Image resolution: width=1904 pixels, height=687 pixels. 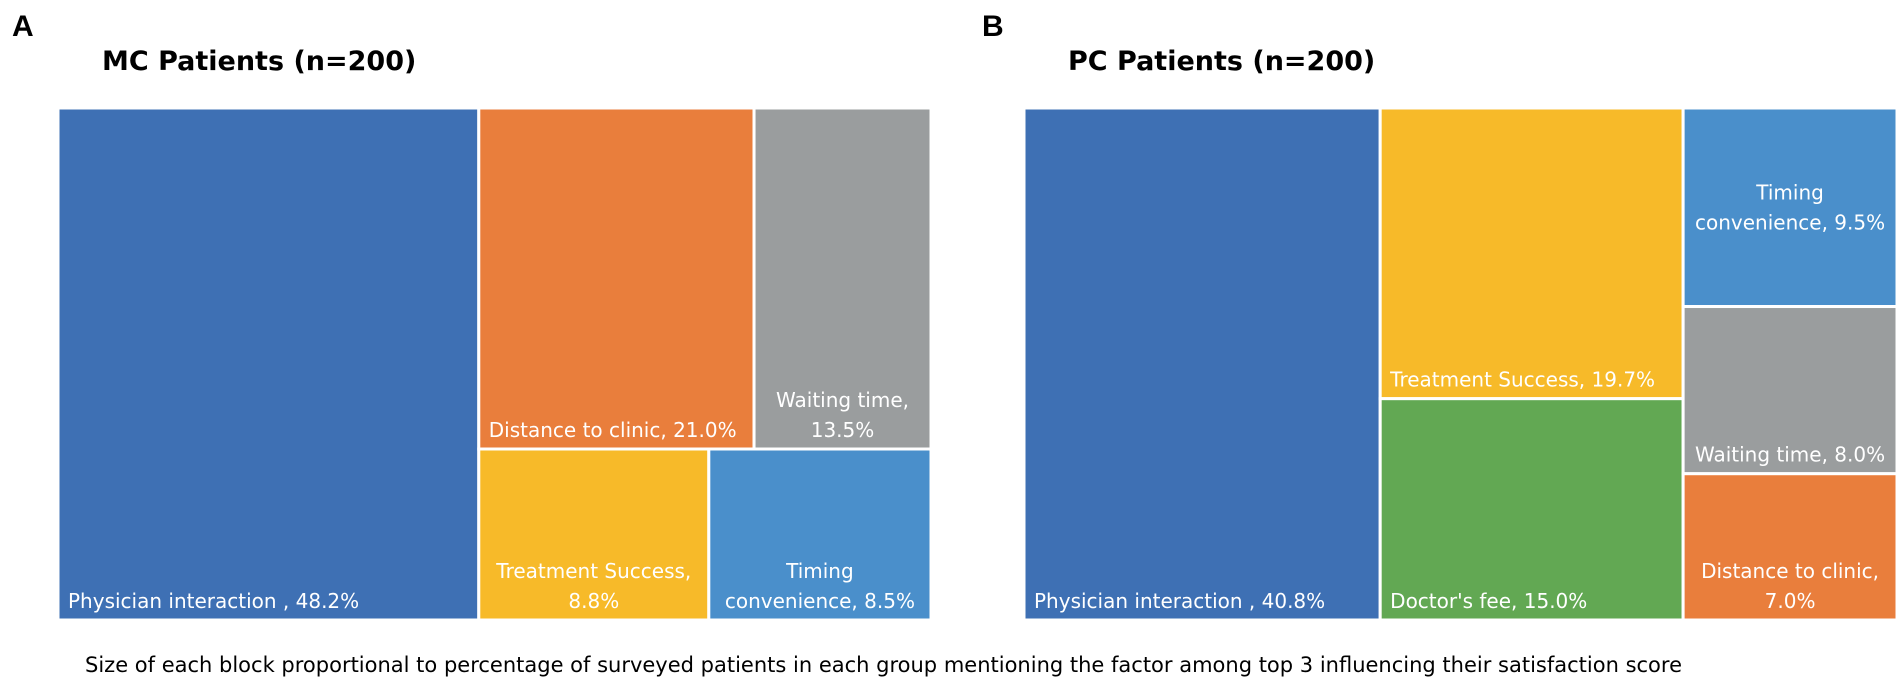 What do you see at coordinates (842, 415) in the screenshot?
I see `tile-label-waiting-time: Waiting time, 13.5%` at bounding box center [842, 415].